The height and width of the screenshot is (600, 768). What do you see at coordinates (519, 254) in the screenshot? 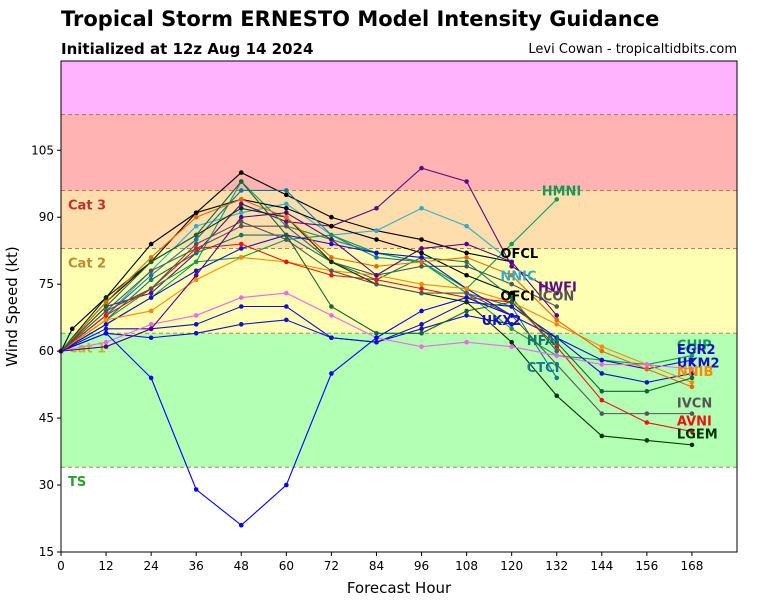
I see `series-label-ofcl: OFCL` at bounding box center [519, 254].